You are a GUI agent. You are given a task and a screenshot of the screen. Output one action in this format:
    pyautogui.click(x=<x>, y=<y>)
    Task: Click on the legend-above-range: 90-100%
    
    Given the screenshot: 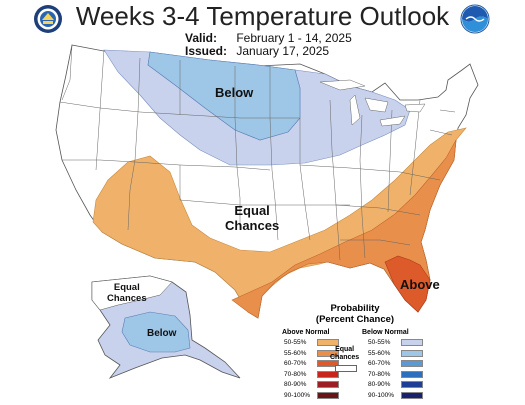 What is the action you would take?
    pyautogui.click(x=297, y=395)
    